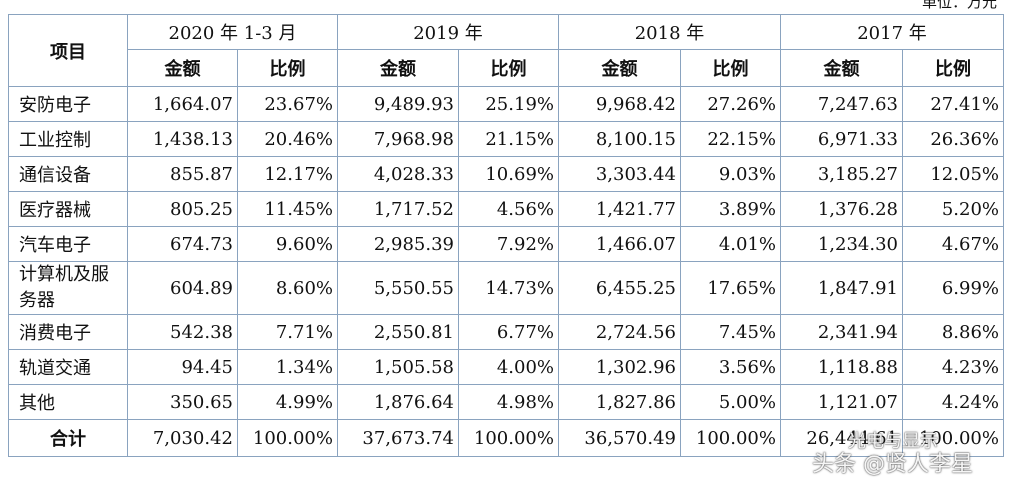 The image size is (1011, 482). Describe the element at coordinates (398, 104) in the screenshot. I see `cell-value: 9,489.93` at that location.